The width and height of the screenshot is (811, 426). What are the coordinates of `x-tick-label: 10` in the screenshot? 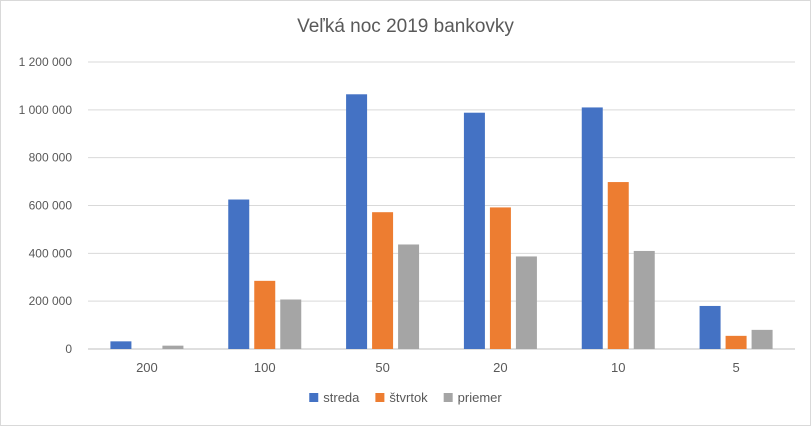 It's located at (618, 367).